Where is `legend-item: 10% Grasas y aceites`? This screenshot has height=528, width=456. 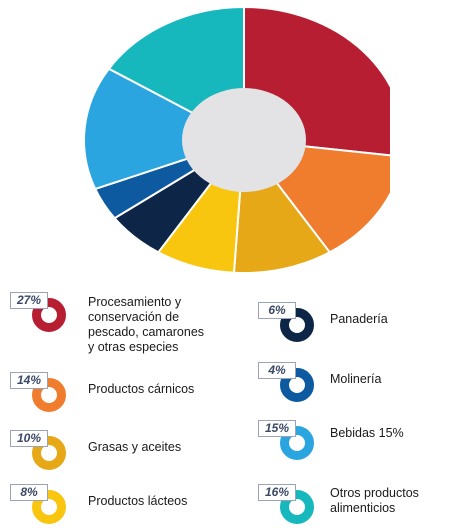
legend-item: 10% Grasas y aceites is located at coordinates (110, 451).